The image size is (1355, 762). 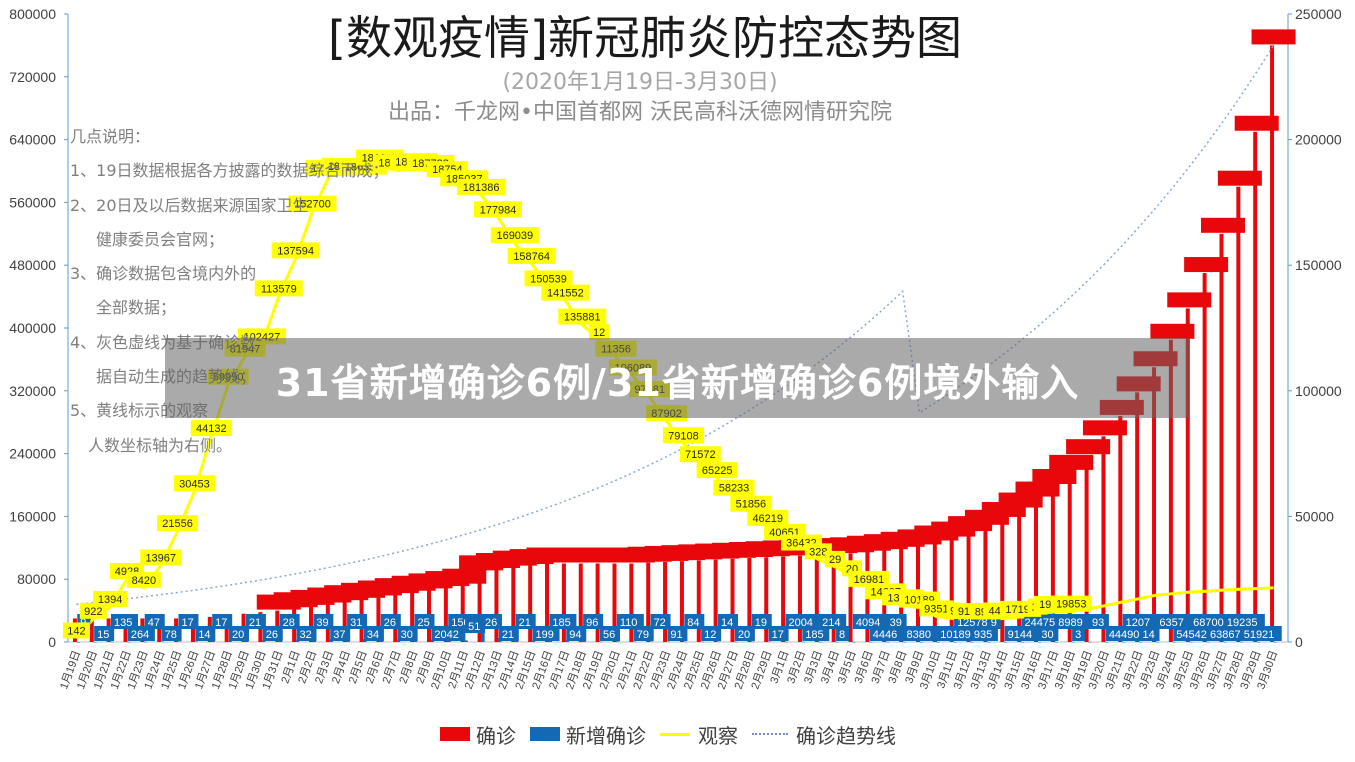 What do you see at coordinates (842, 635) in the screenshot?
I see `new-data-label: 8` at bounding box center [842, 635].